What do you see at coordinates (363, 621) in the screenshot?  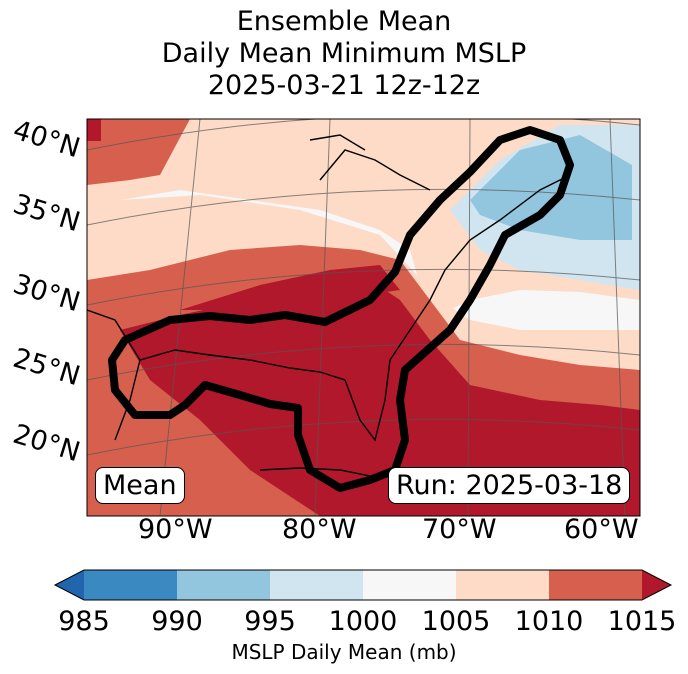 I see `colorbar-tick-1000: 1000` at bounding box center [363, 621].